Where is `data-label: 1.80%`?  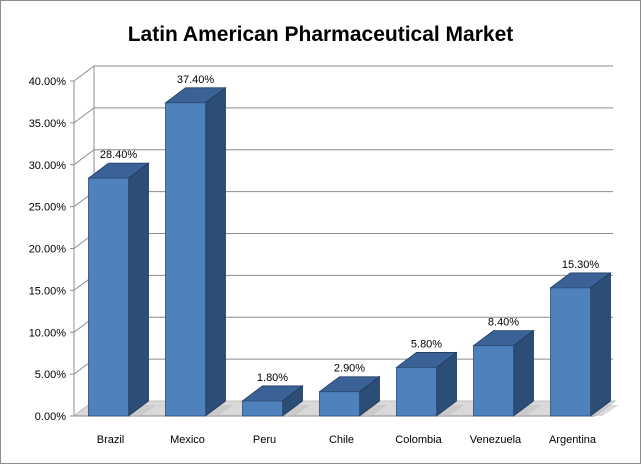 data-label: 1.80% is located at coordinates (272, 378).